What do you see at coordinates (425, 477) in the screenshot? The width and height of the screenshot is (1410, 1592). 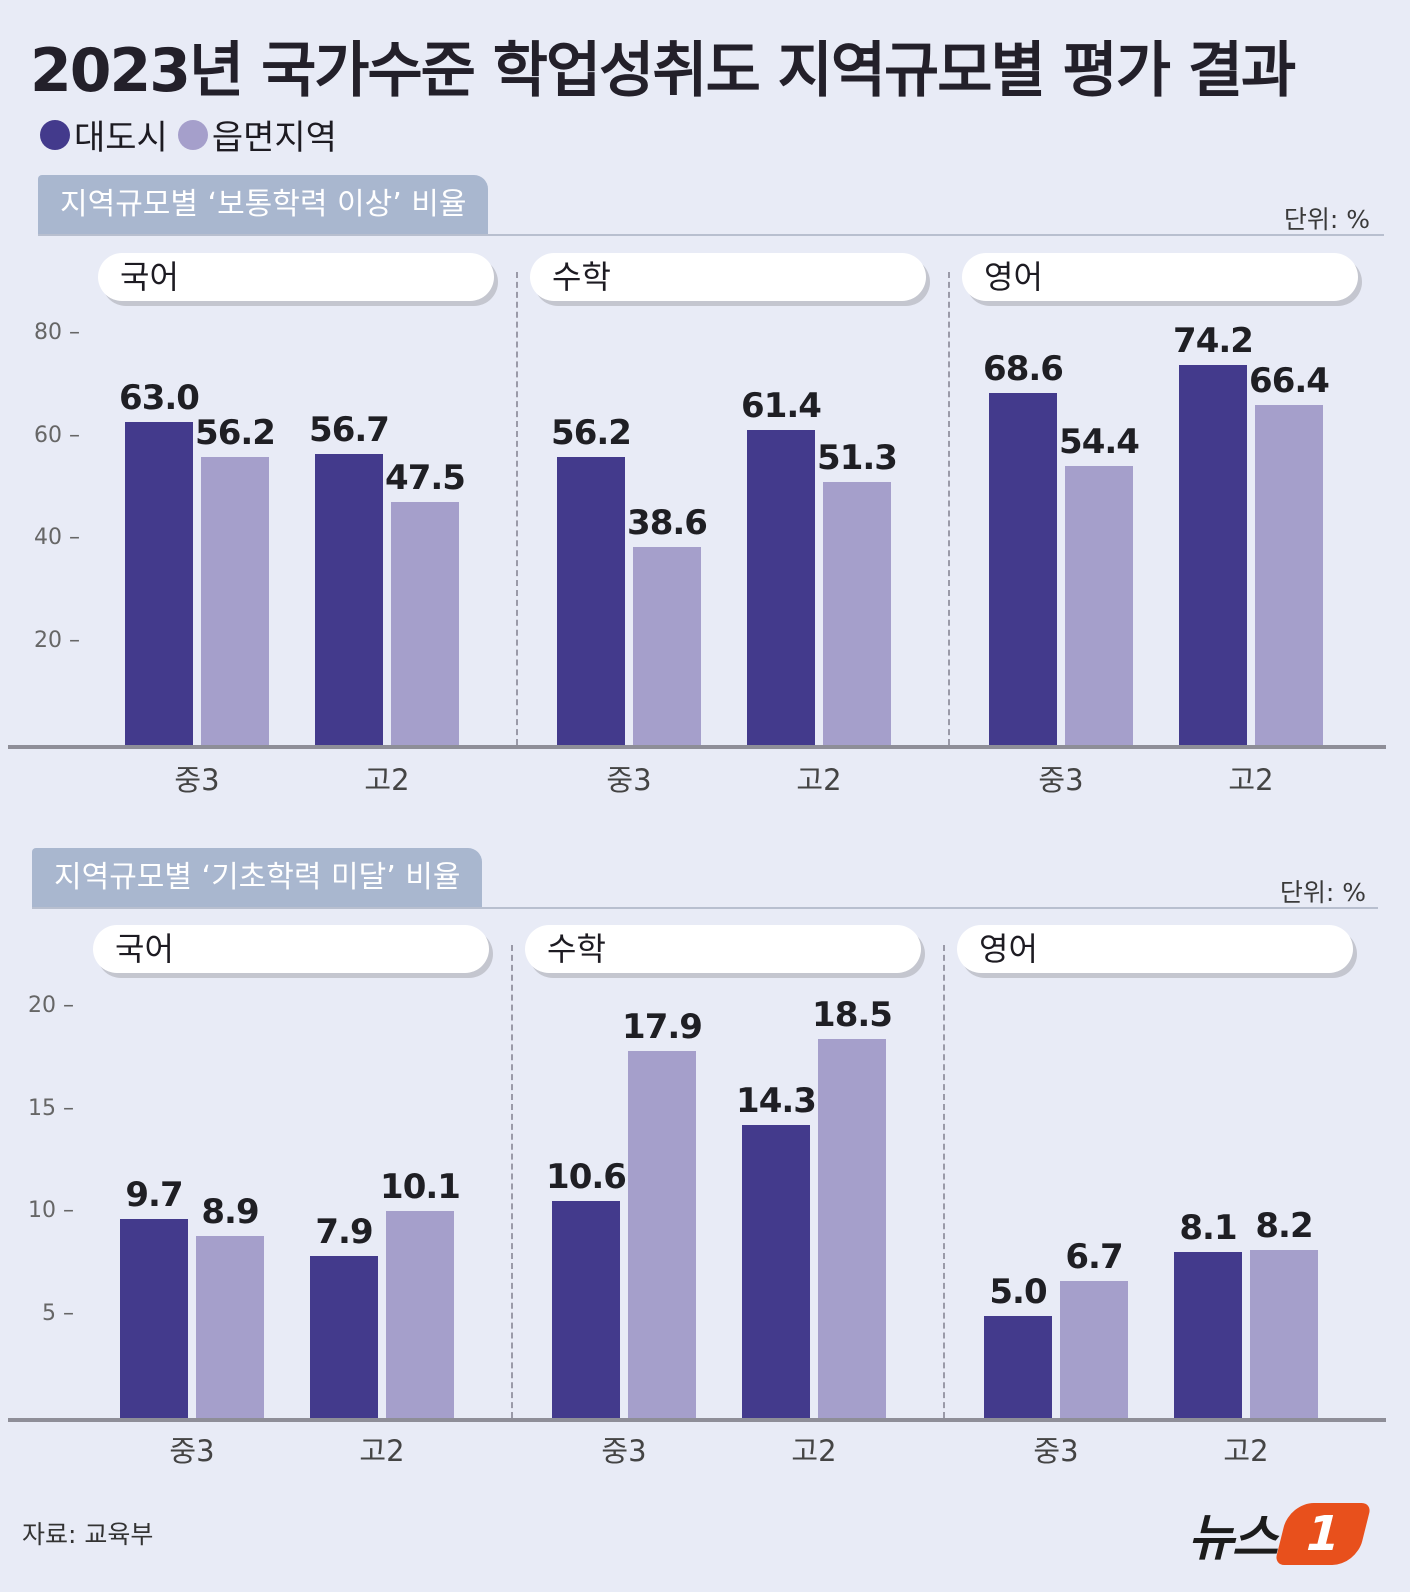 I see `data-label-korean-rural-proficient: 47.5` at bounding box center [425, 477].